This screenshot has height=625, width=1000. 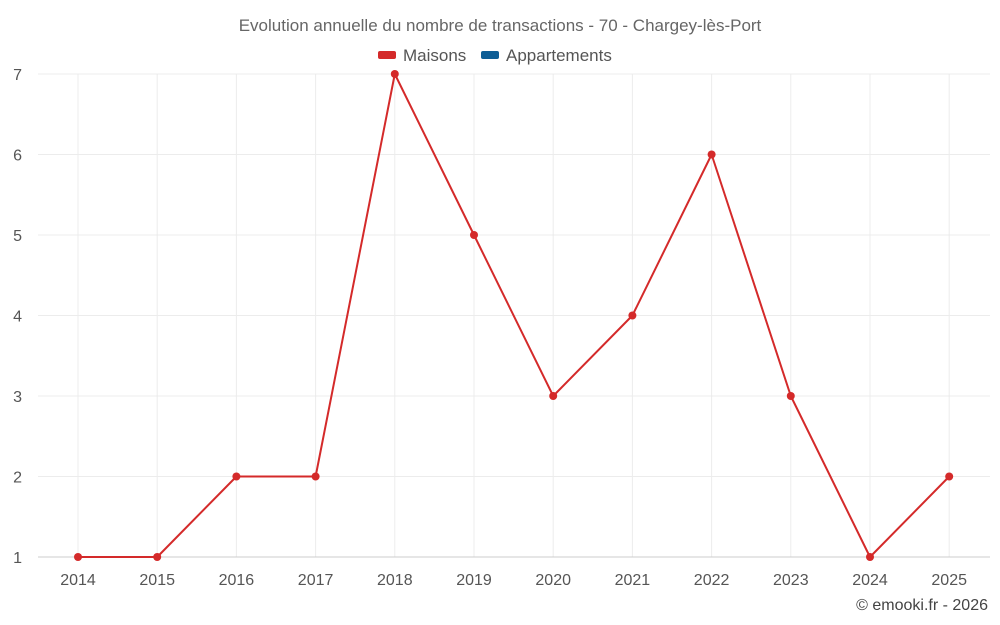 I want to click on x-tick-label: 2018, so click(x=395, y=580).